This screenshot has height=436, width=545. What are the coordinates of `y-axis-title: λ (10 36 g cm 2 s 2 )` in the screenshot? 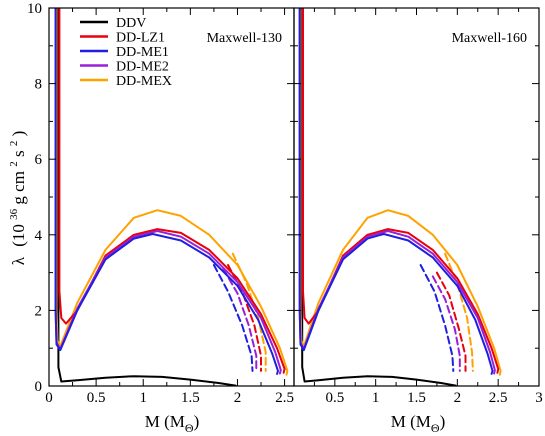 It's located at (15, 198).